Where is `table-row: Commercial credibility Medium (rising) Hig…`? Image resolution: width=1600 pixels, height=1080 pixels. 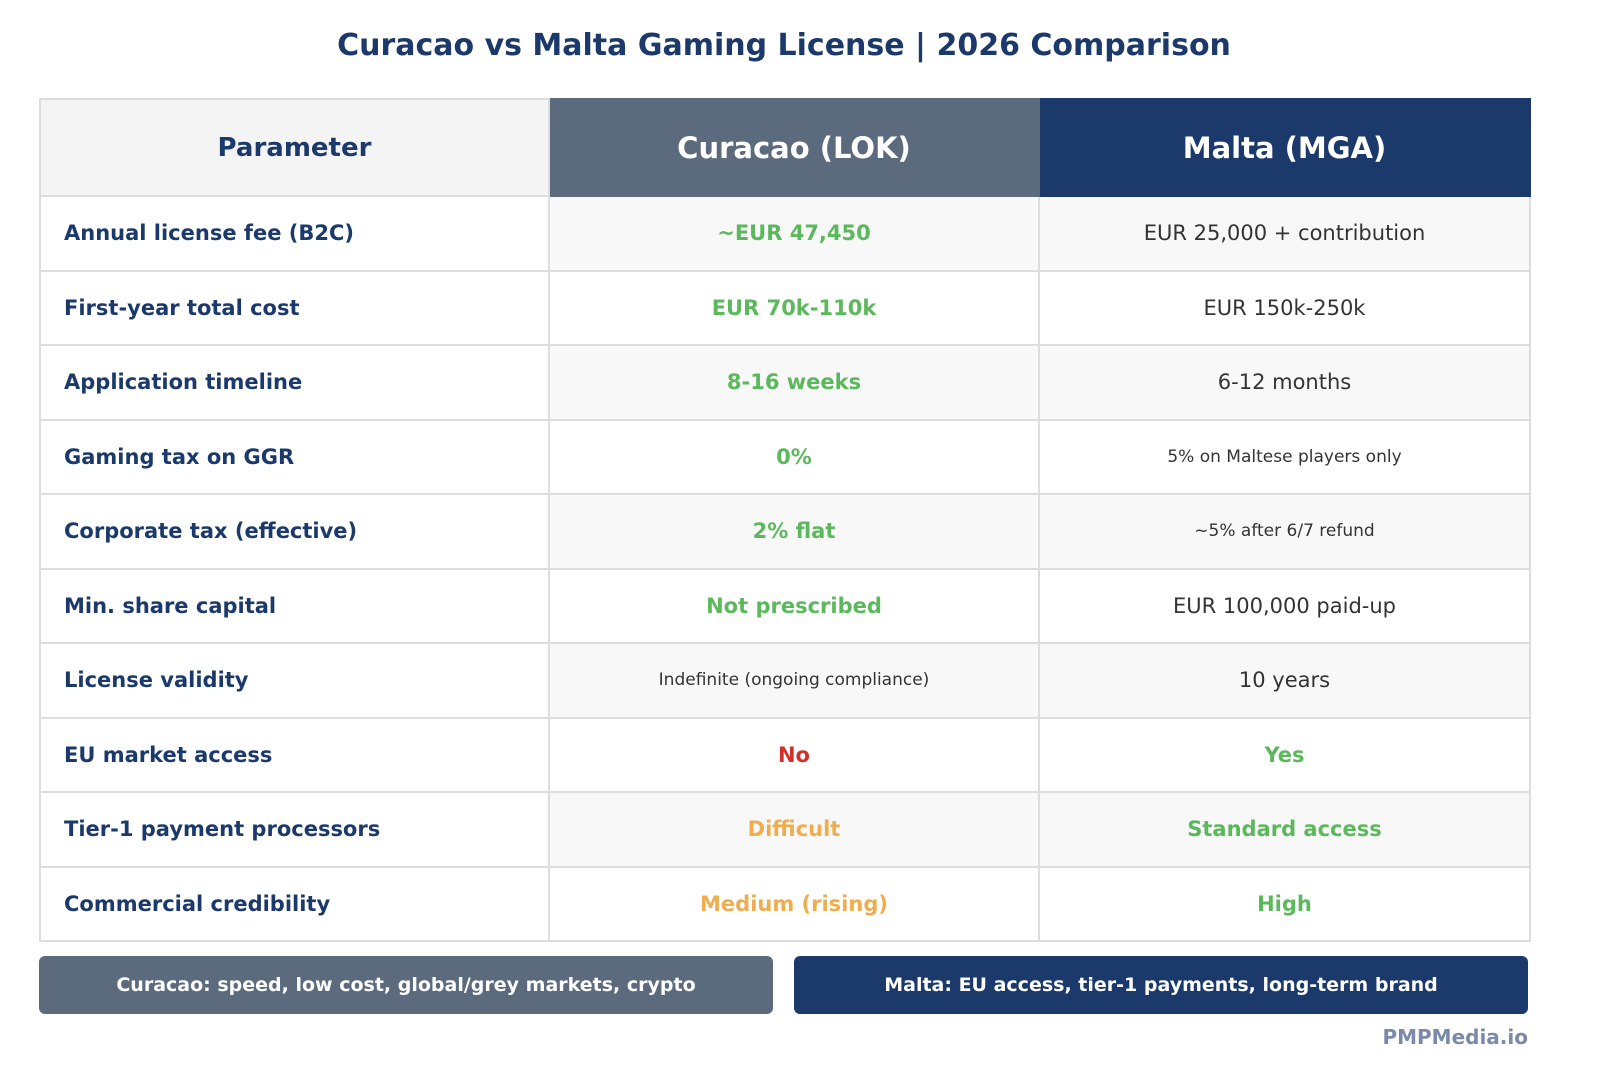
table-row: Commercial credibility Medium (rising) Hig… is located at coordinates (785, 903).